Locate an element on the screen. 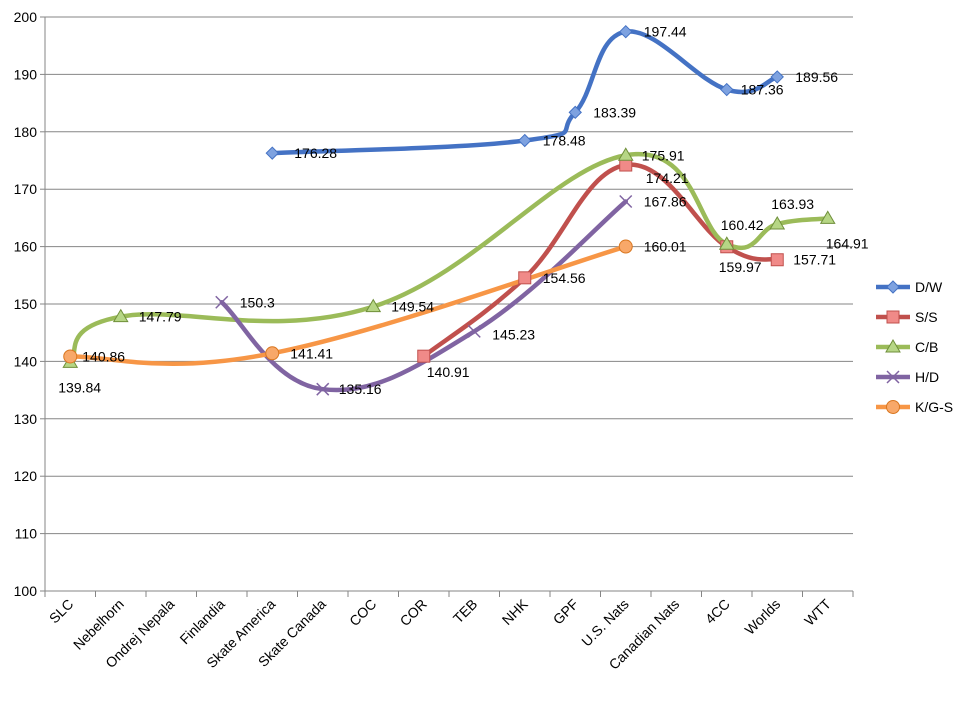  y-tick-label: 110 is located at coordinates (26, 534).